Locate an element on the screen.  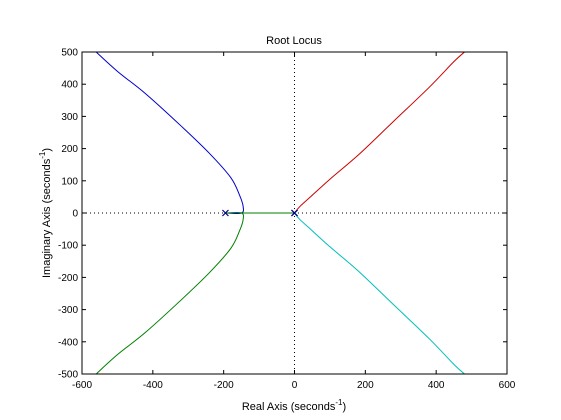
y-tick-label: -100 is located at coordinates (68, 246).